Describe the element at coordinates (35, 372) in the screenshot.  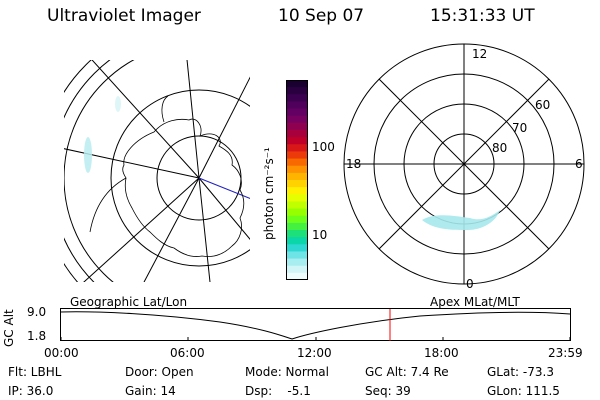
I see `info-filter: Flt: LBHL` at that location.